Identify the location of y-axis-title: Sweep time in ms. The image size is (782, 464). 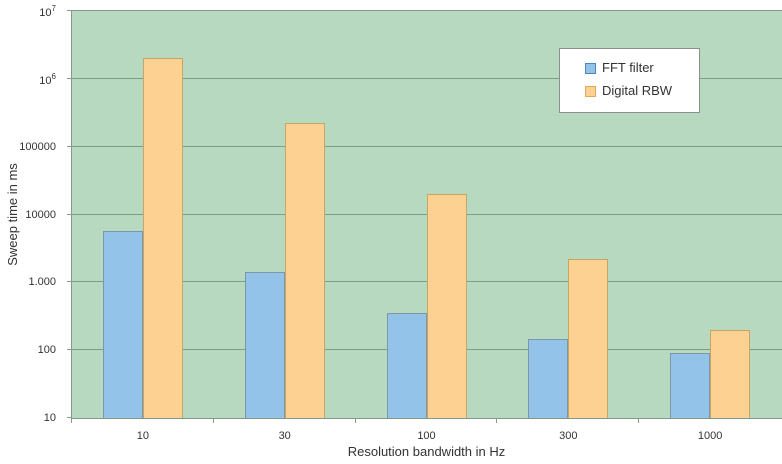
(12, 214).